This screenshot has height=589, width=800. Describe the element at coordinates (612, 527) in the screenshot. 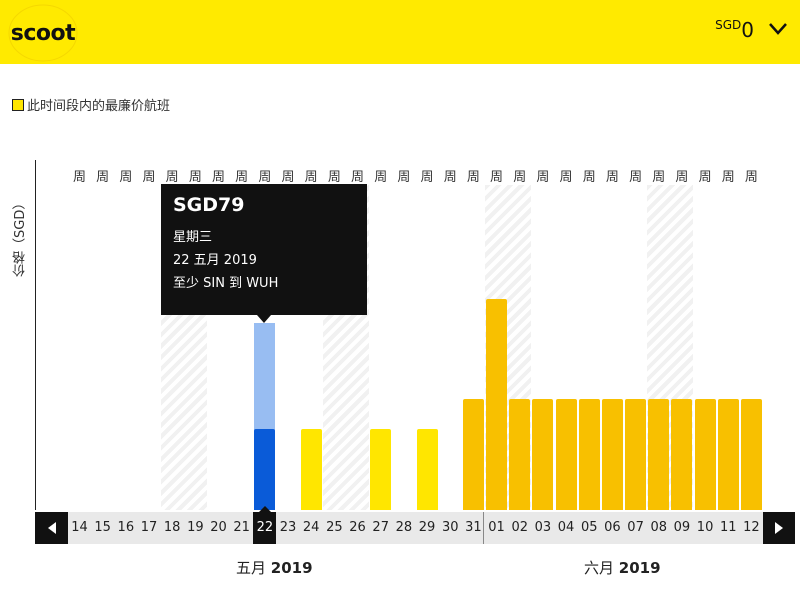

I see `date-cell: 06` at that location.